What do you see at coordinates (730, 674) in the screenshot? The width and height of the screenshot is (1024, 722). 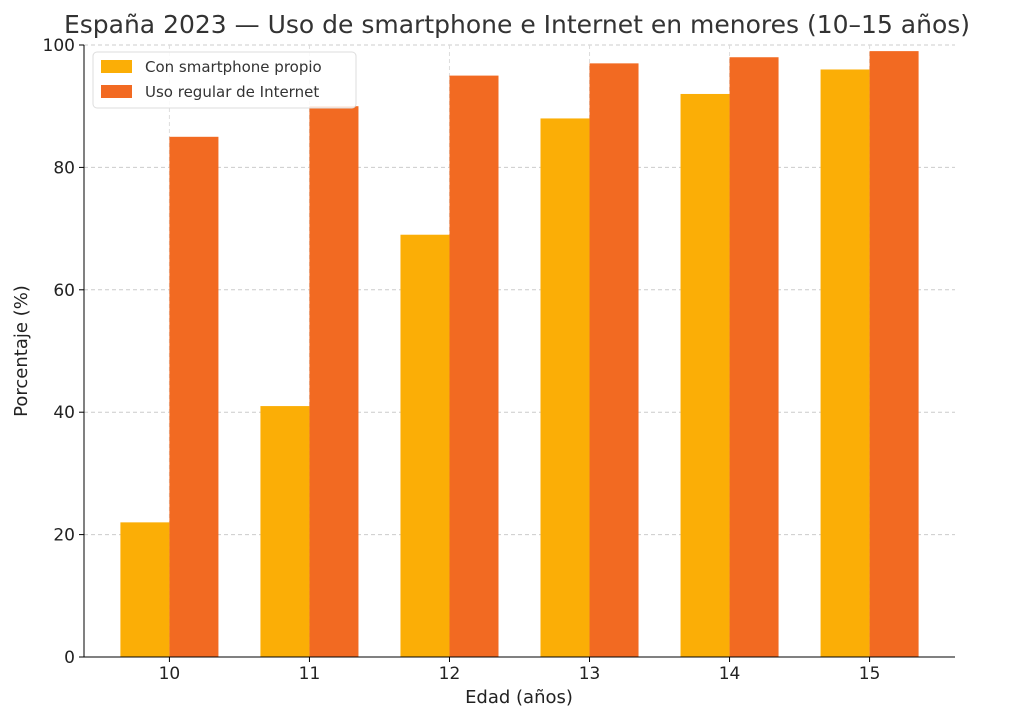 I see `x-tick-label: 14` at bounding box center [730, 674].